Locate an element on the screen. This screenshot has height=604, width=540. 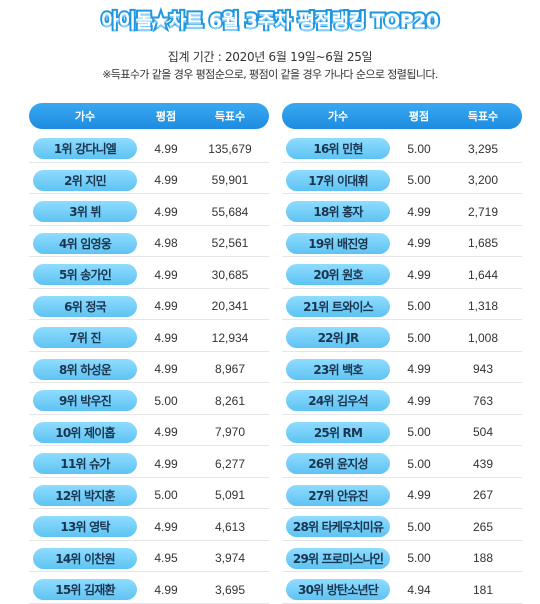
votes-cell: 8,261 is located at coordinates (230, 400).